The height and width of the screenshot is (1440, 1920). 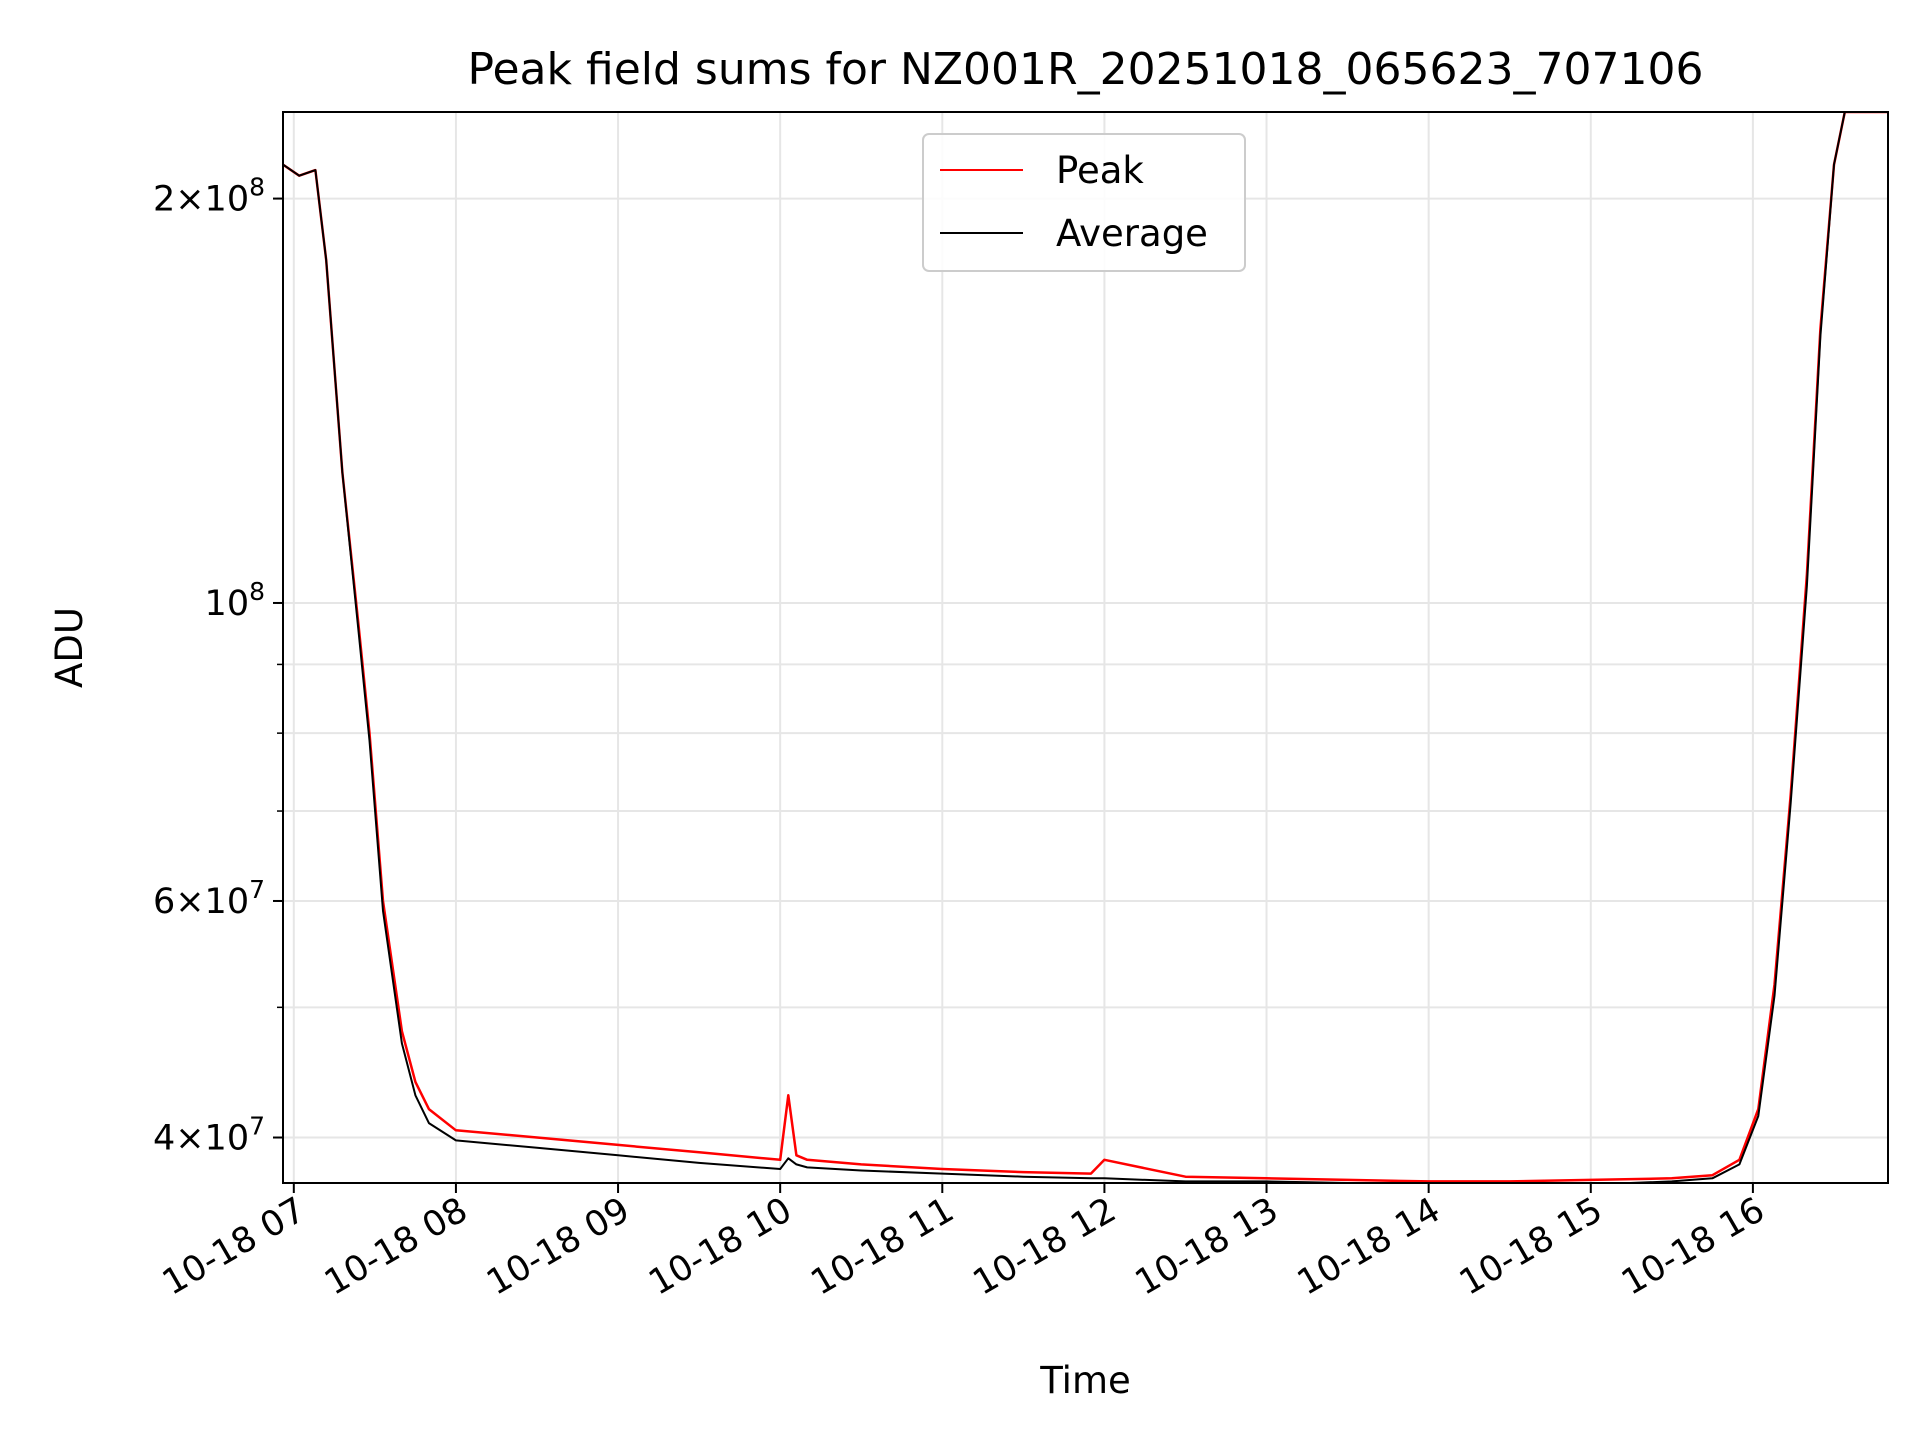 I want to click on x-tick-label: 10-18 10, so click(x=720, y=1246).